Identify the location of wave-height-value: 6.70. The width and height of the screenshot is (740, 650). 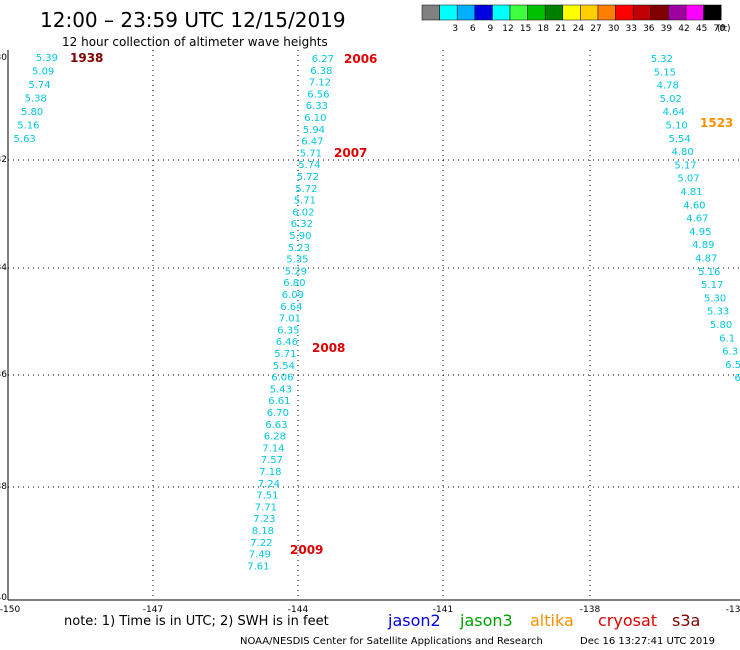
(278, 413).